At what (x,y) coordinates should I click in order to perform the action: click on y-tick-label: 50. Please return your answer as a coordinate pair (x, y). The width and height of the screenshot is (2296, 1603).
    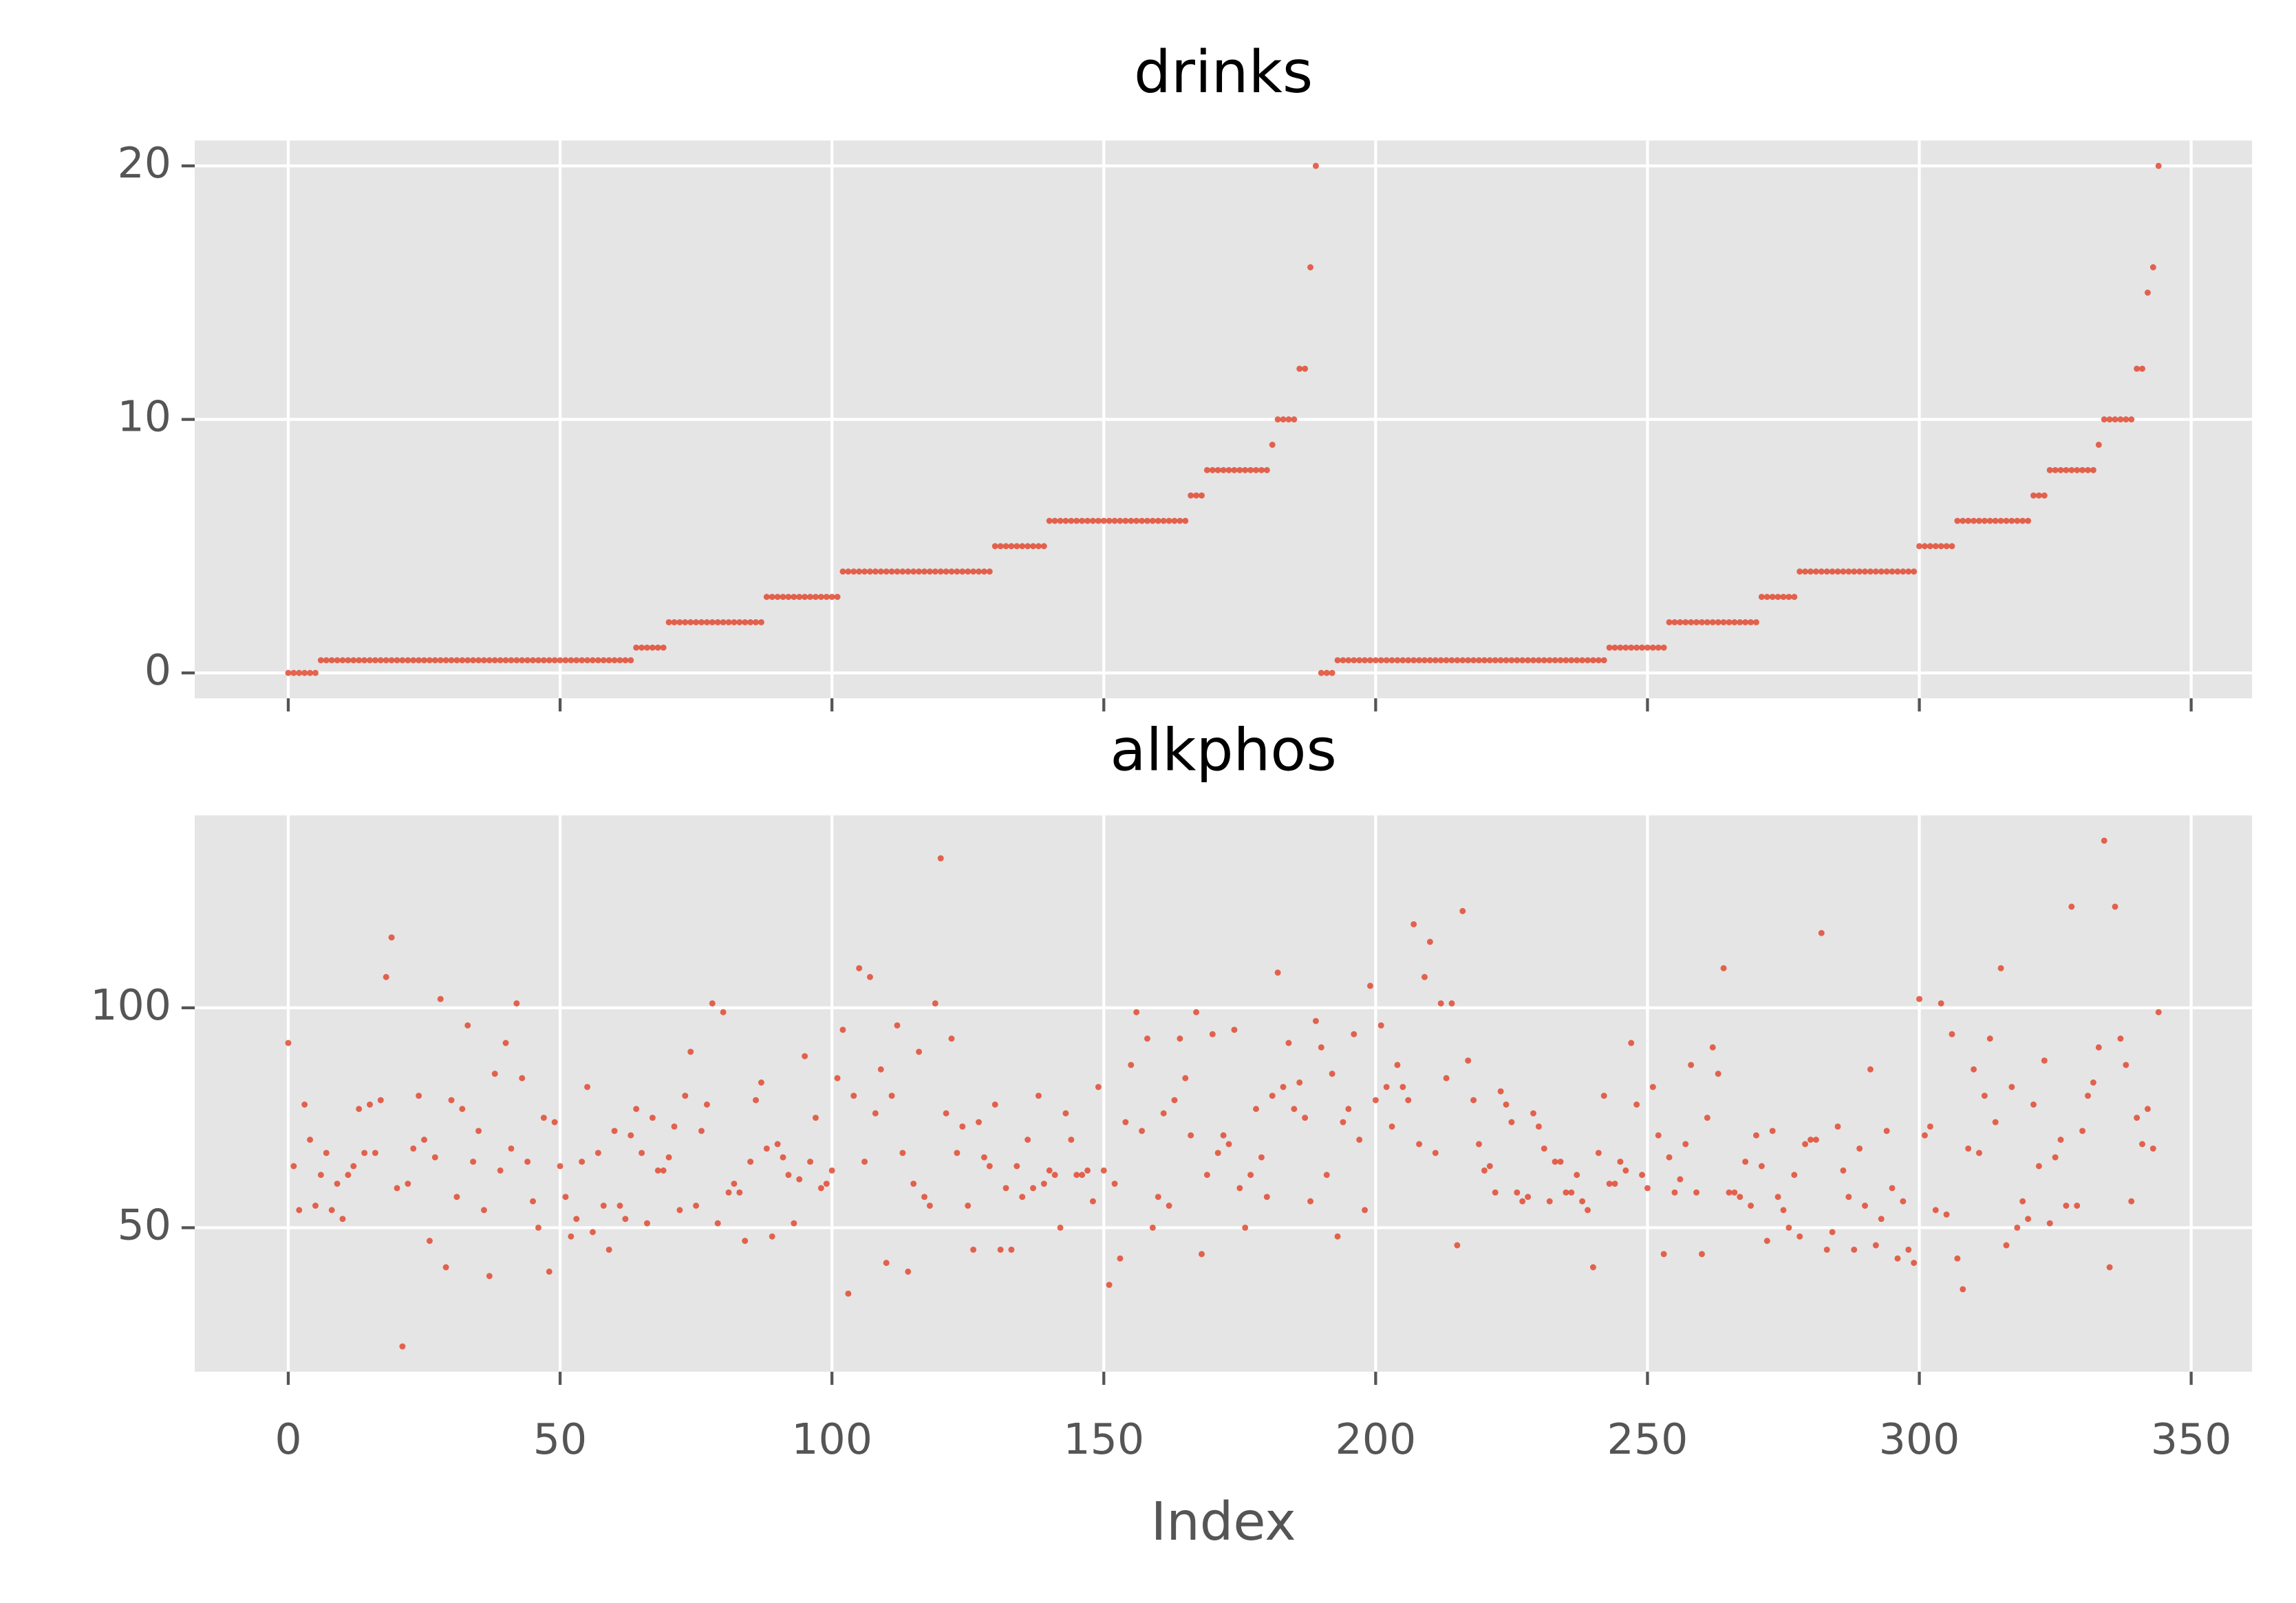
    Looking at the image, I should click on (144, 1225).